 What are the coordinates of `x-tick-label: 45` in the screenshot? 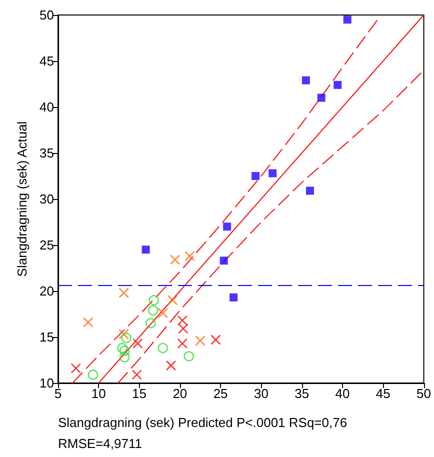 It's located at (383, 393).